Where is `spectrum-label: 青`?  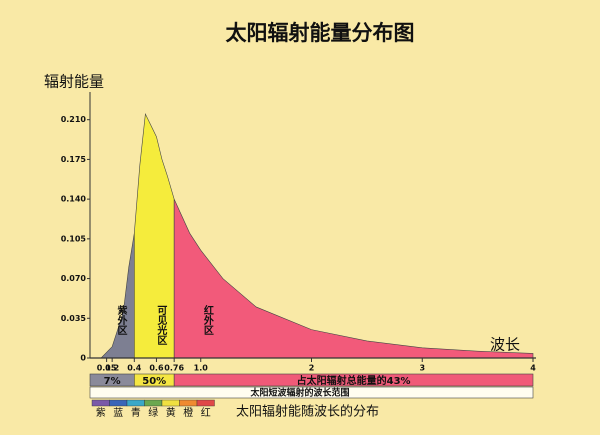
spectrum-label: 青 is located at coordinates (136, 412).